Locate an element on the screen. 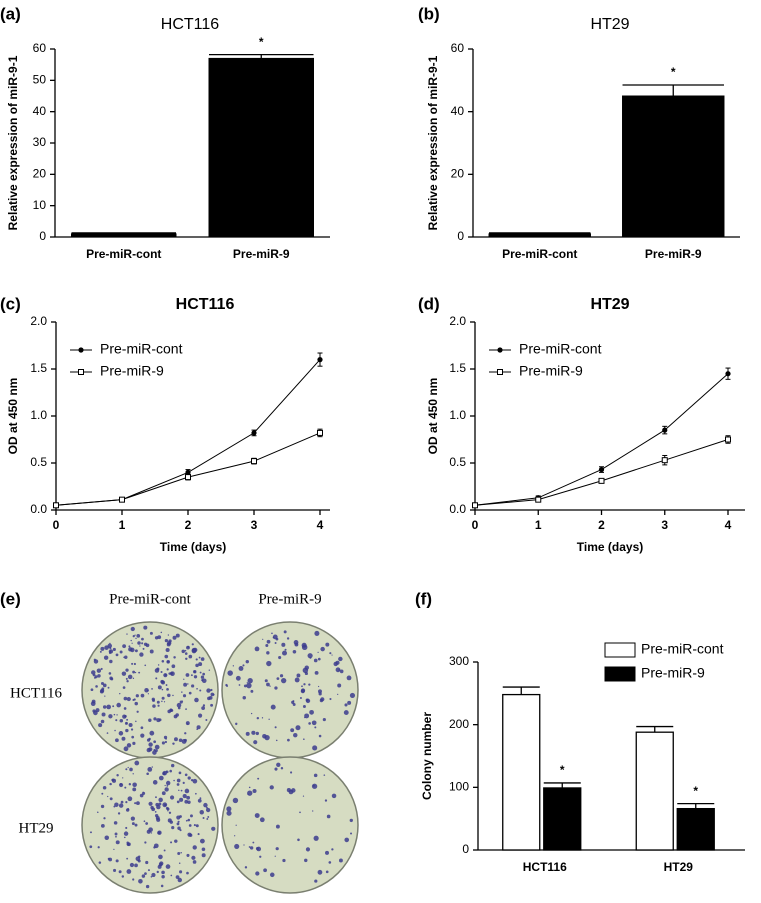  x-tick-label: 1 is located at coordinates (538, 525).